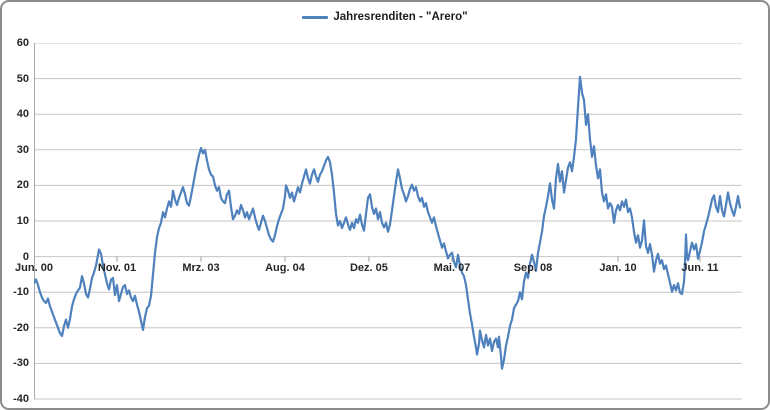  I want to click on y-axis-label: 20, so click(22, 185).